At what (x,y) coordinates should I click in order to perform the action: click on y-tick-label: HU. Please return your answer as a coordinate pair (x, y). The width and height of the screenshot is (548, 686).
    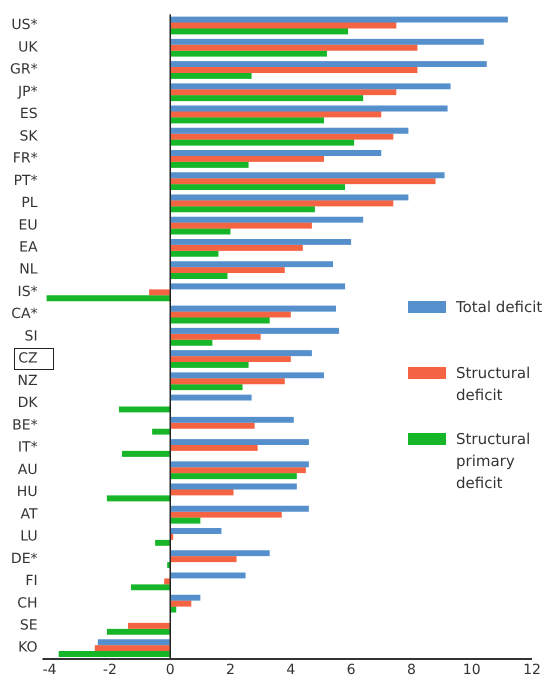
    Looking at the image, I should click on (27, 492).